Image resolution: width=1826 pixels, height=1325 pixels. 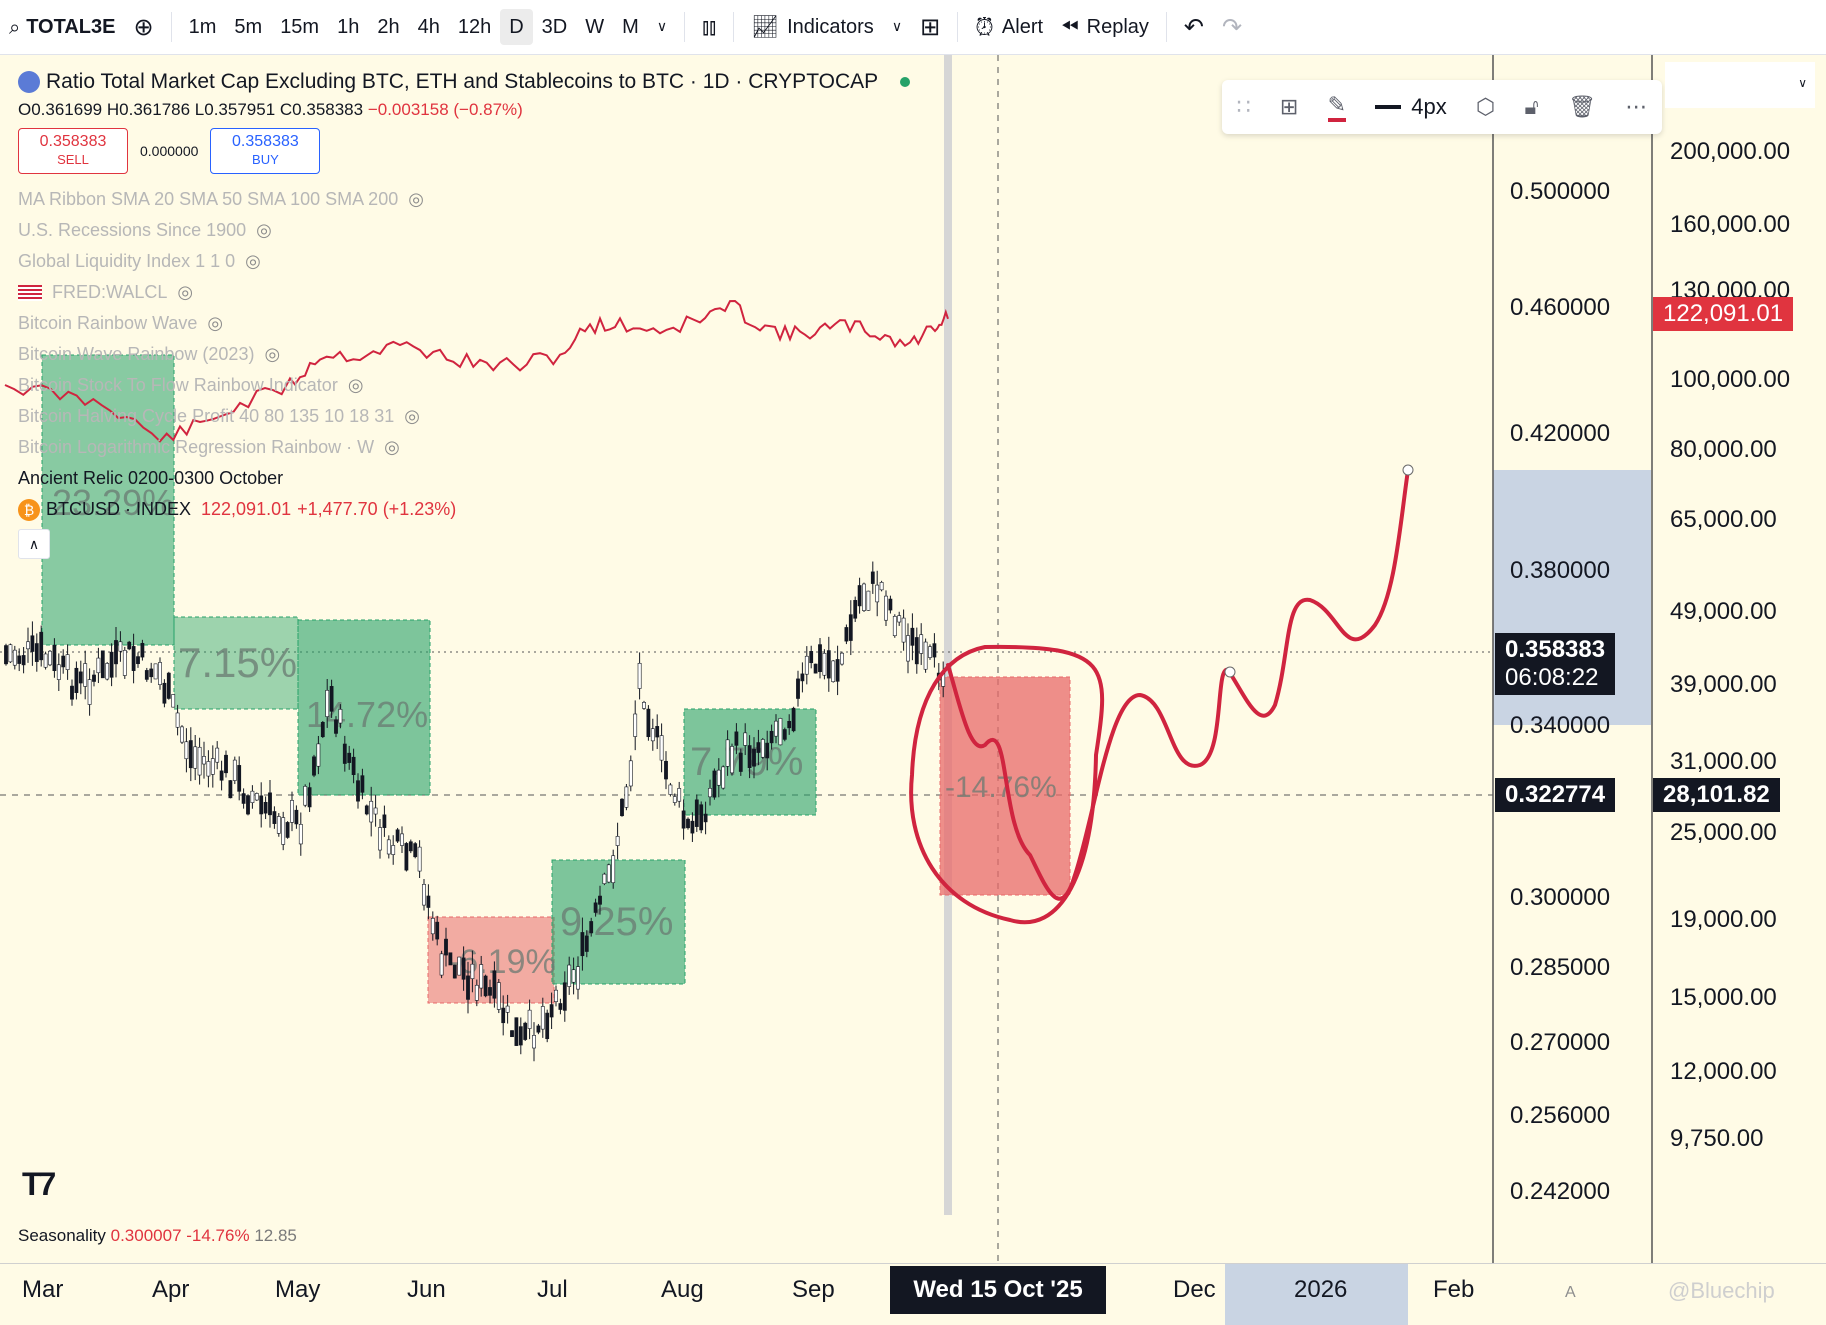 I want to click on trash-icon: 🗑︎, so click(x=1582, y=107).